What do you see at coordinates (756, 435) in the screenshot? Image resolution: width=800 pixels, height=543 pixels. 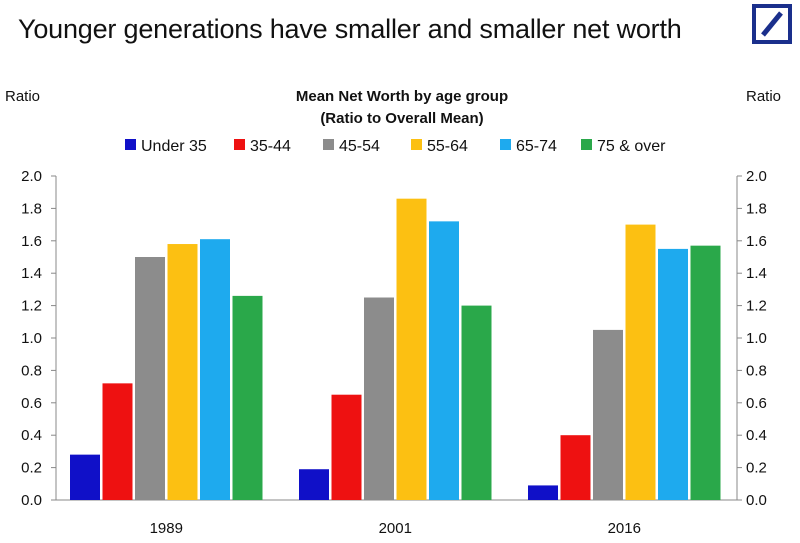 I see `right-tick-label-2: 0.4` at bounding box center [756, 435].